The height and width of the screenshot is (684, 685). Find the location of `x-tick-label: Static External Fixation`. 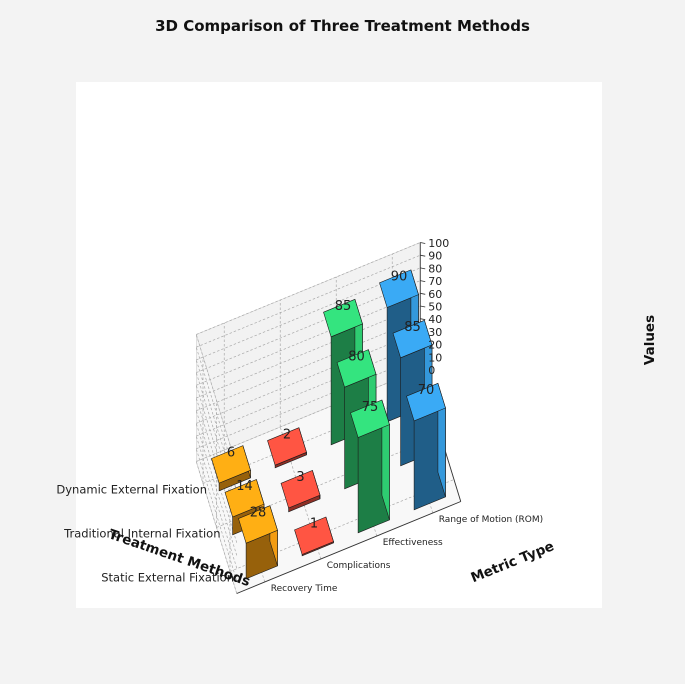

x-tick-label: Static External Fixation is located at coordinates (167, 578).